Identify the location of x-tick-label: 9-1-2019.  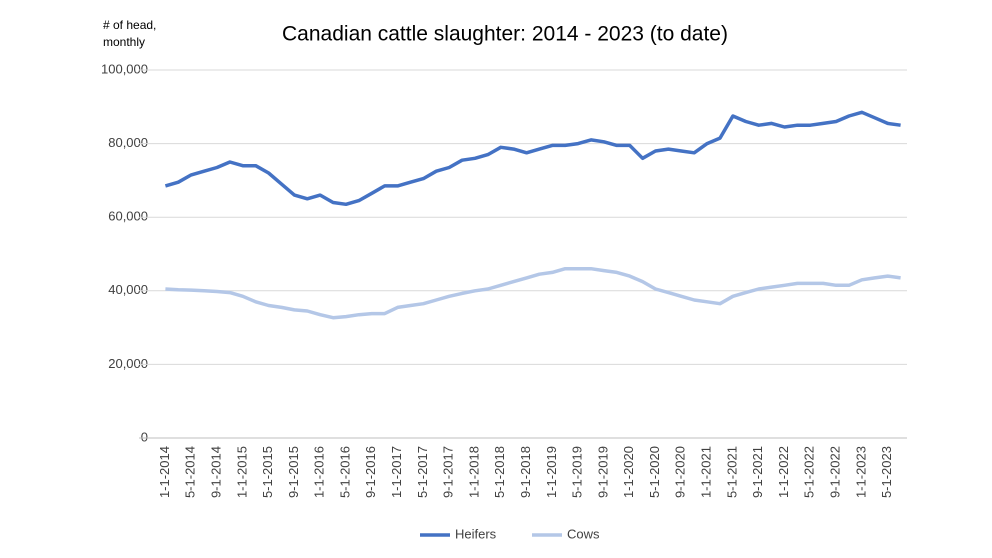
(602, 472).